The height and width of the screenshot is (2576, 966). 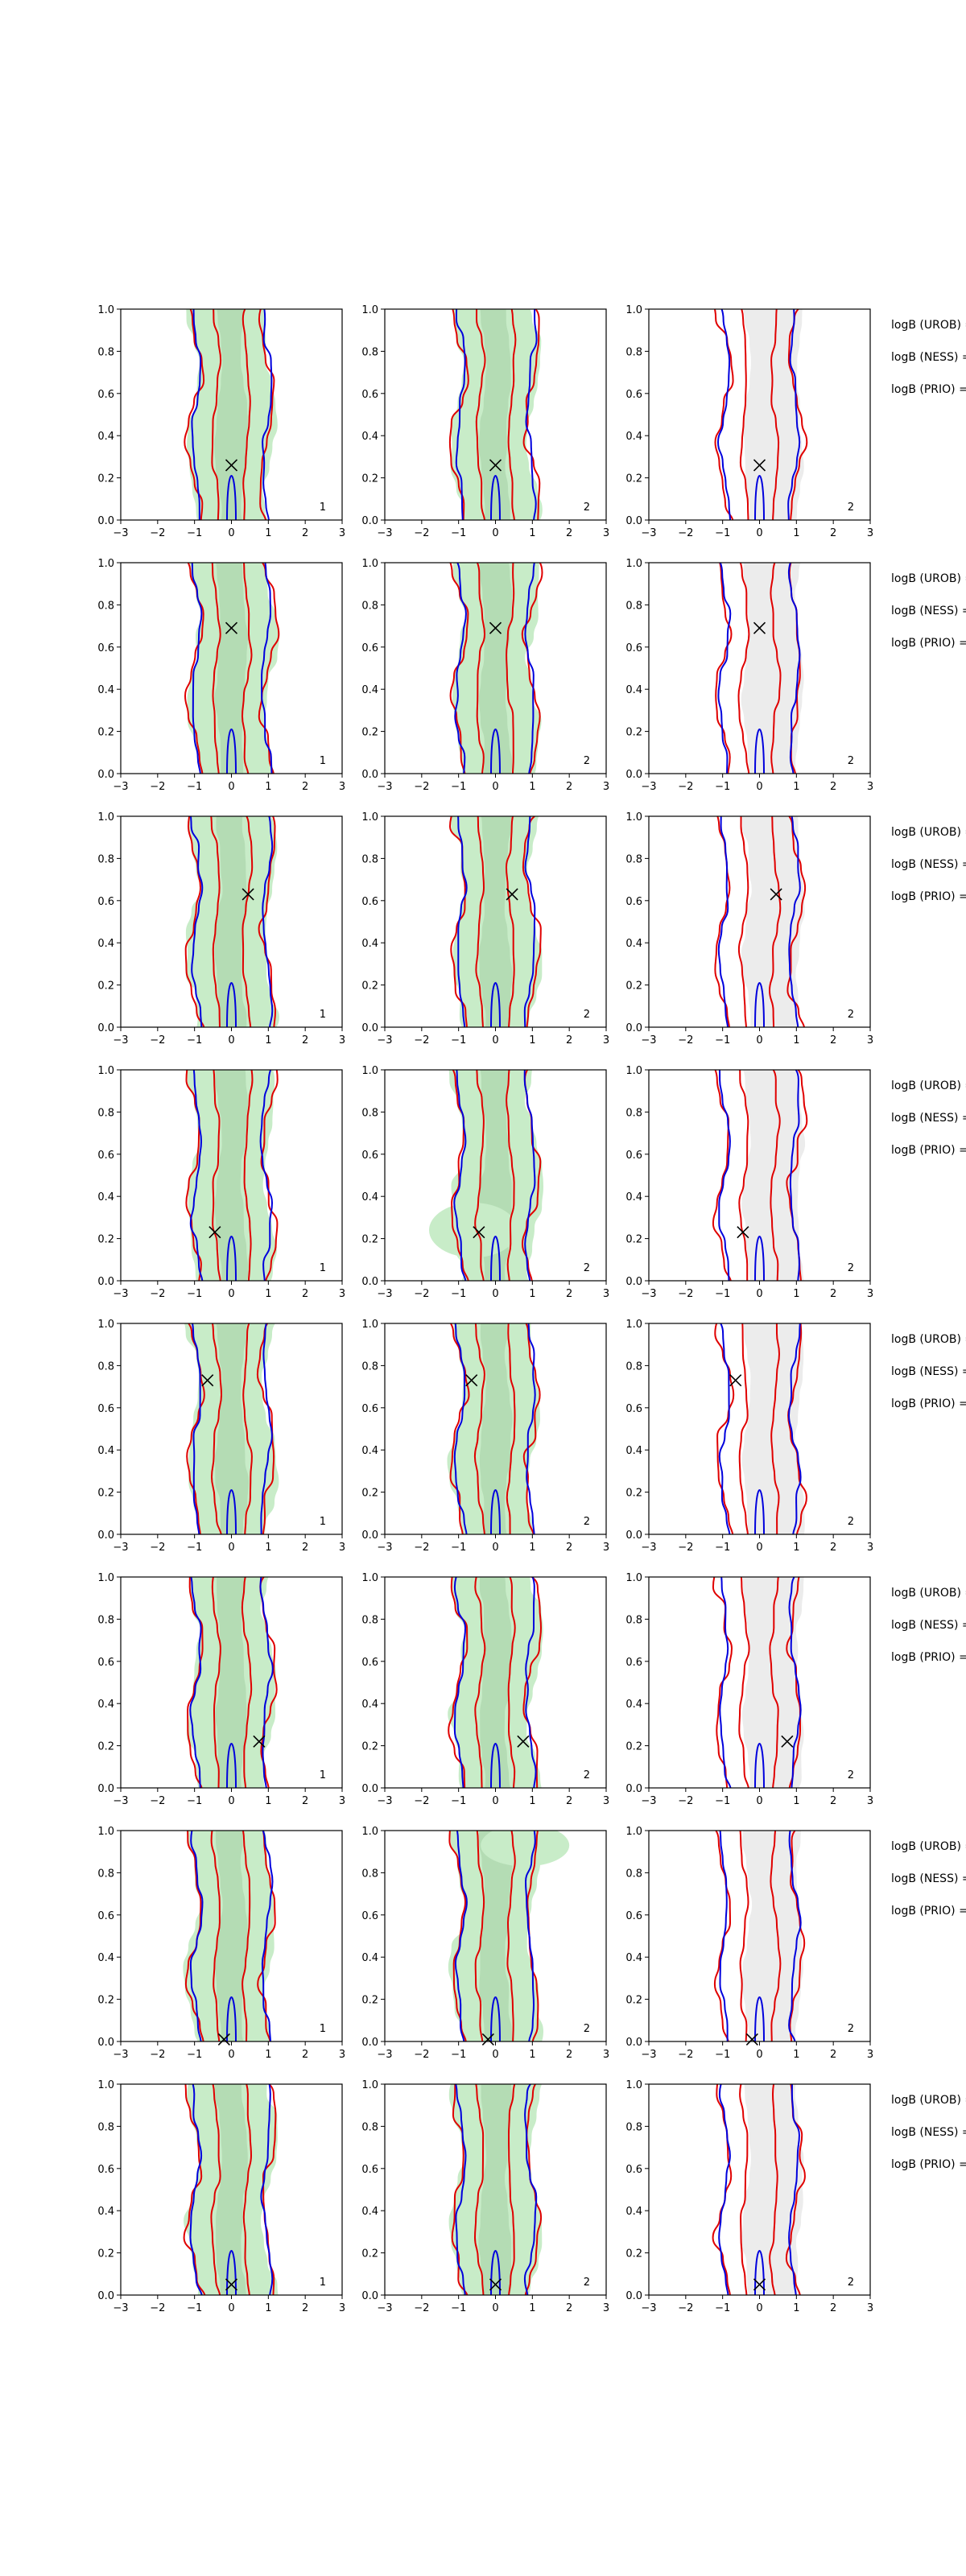 What do you see at coordinates (749, 1433) in the screenshot?
I see `panel-r5-c3: −3 −2 −1 0 1 2 3 0.0 0.2 0.4 0.6 0.8 1.0 2` at bounding box center [749, 1433].